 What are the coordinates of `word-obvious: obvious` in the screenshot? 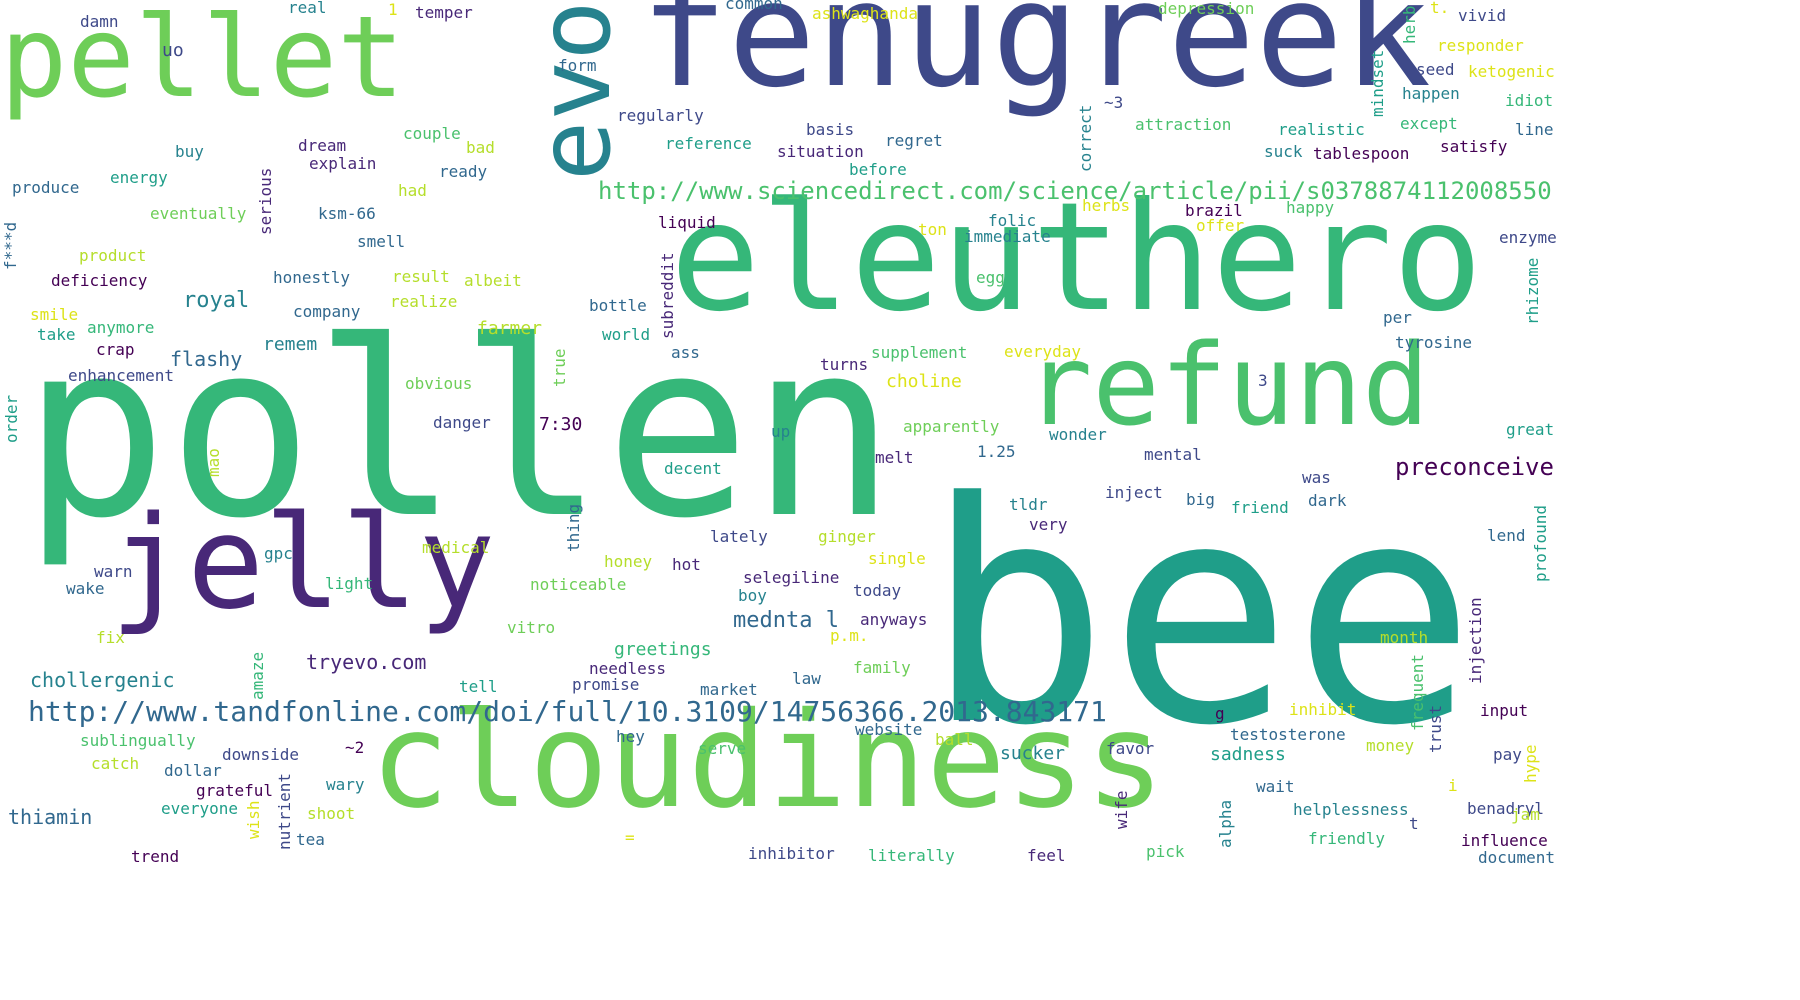 It's located at (439, 383).